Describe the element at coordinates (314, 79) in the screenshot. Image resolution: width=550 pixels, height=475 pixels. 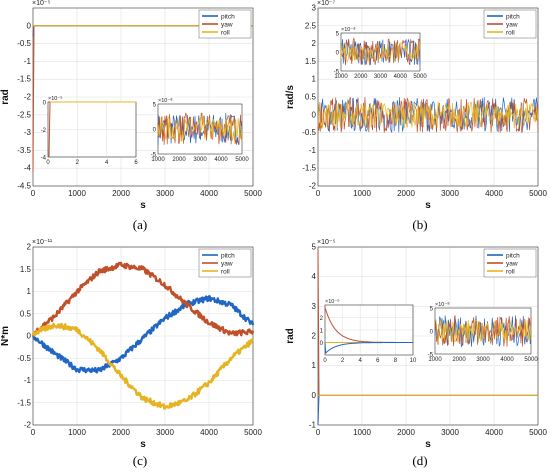
I see `b-y-tick-label: 1` at that location.